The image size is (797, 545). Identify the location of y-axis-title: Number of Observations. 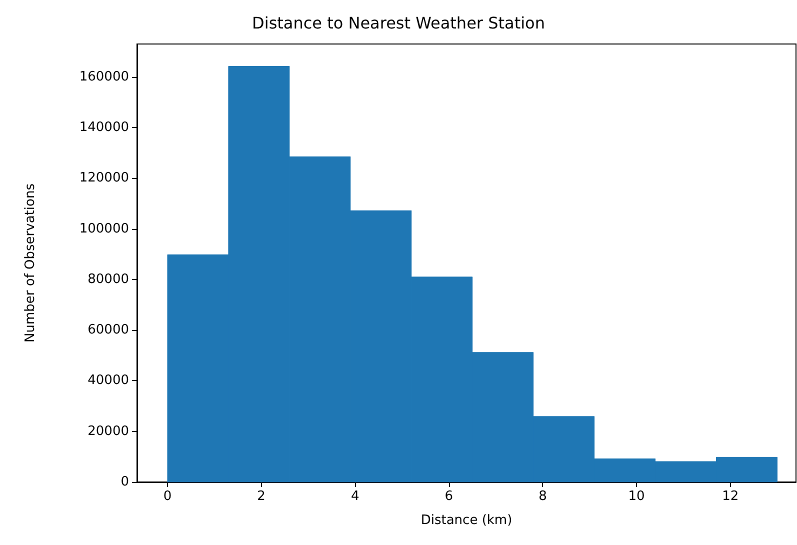
(30, 262).